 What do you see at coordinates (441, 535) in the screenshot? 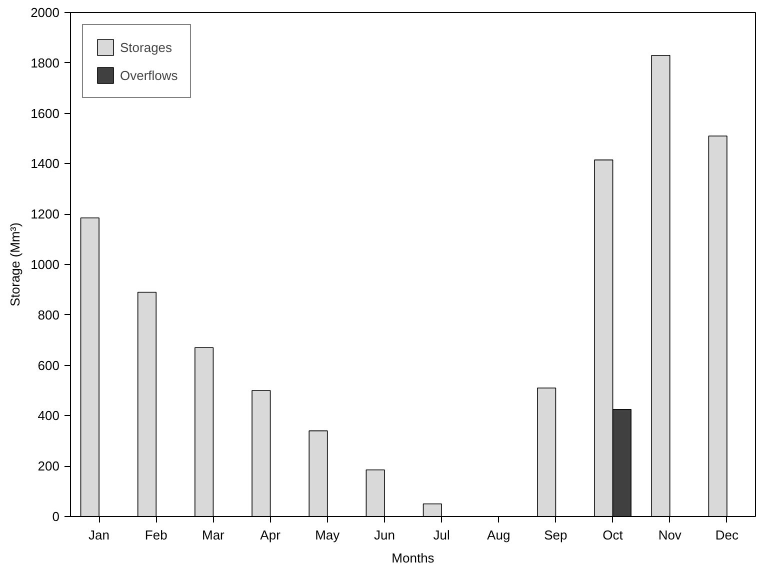
I see `x-tick-label: Jul` at bounding box center [441, 535].